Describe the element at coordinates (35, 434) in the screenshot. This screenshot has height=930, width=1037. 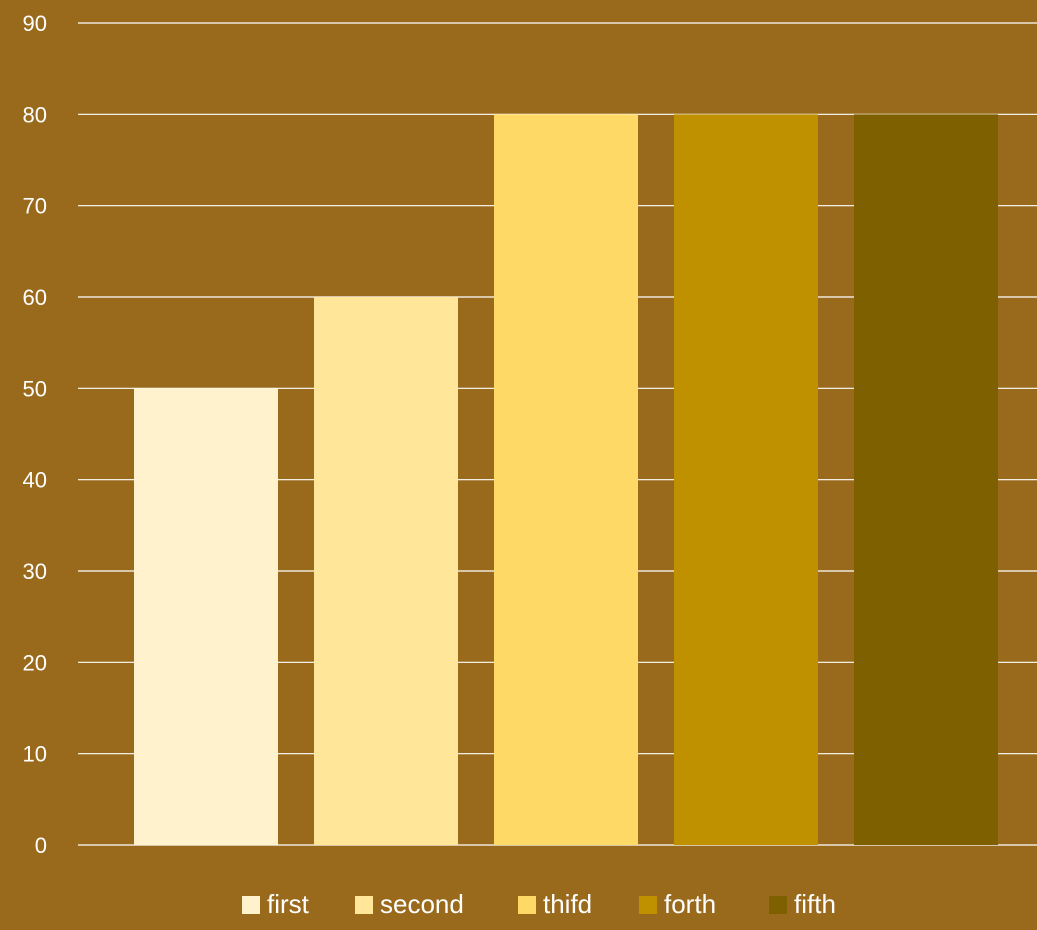
I see `y-axis-ticks: 0 10 20 30 40 50 60 70 80 90` at that location.